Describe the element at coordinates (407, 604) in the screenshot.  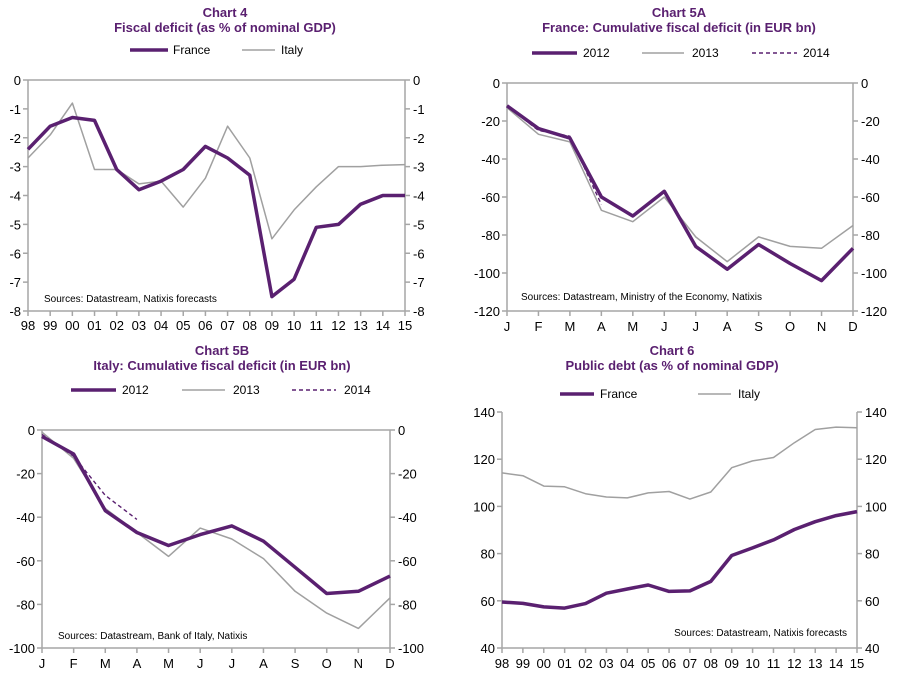
I see `y-tick-label-right: -80` at that location.